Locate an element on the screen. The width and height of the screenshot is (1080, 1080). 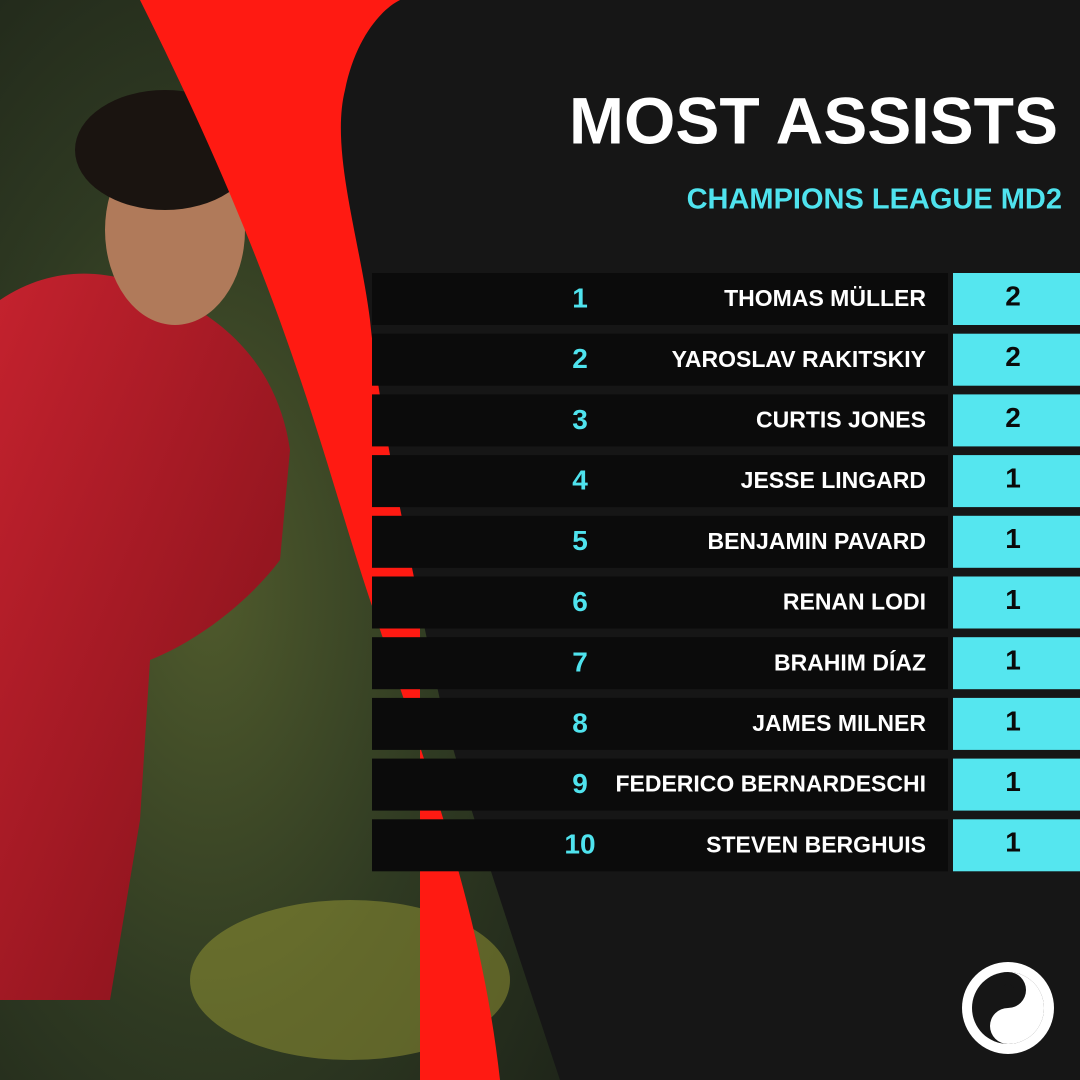
table-row: 8 JAMES MILNER 1 is located at coordinates (726, 723).